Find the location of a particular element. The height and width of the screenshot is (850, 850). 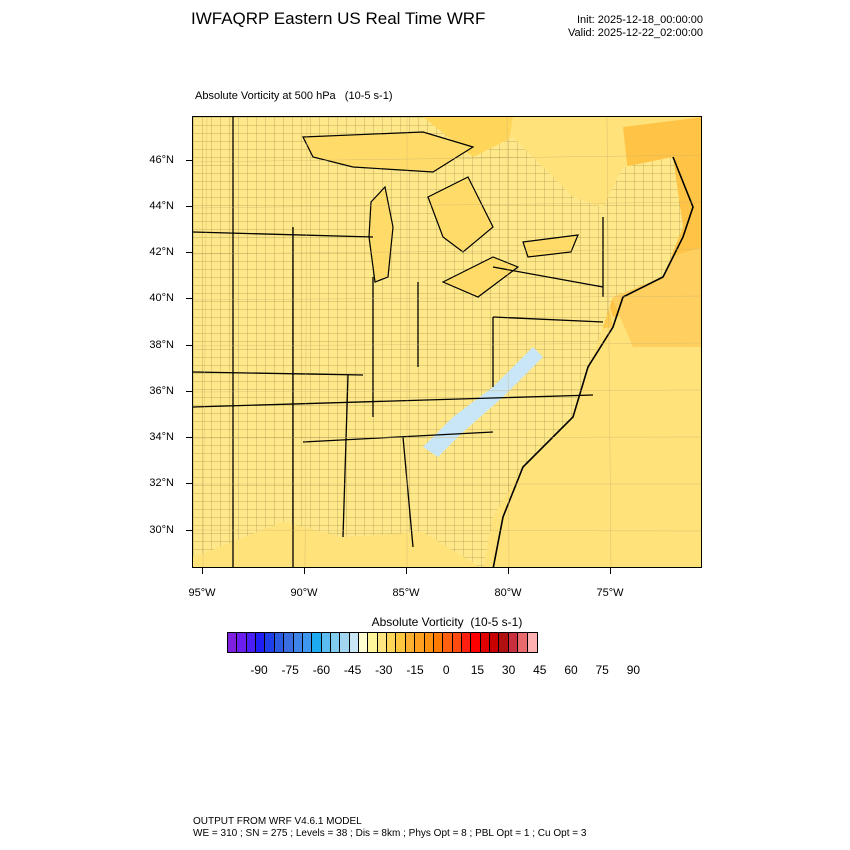

atlantic-coastline is located at coordinates (593, 361).